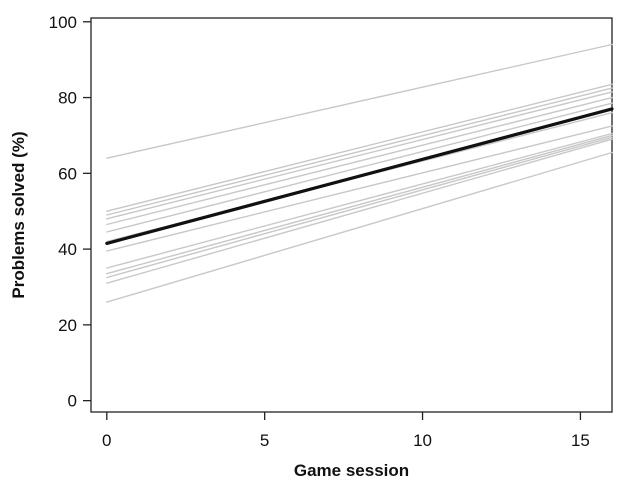 This screenshot has width=624, height=482. Describe the element at coordinates (18, 214) in the screenshot. I see `y-axis-title: Problems solved (%)` at that location.